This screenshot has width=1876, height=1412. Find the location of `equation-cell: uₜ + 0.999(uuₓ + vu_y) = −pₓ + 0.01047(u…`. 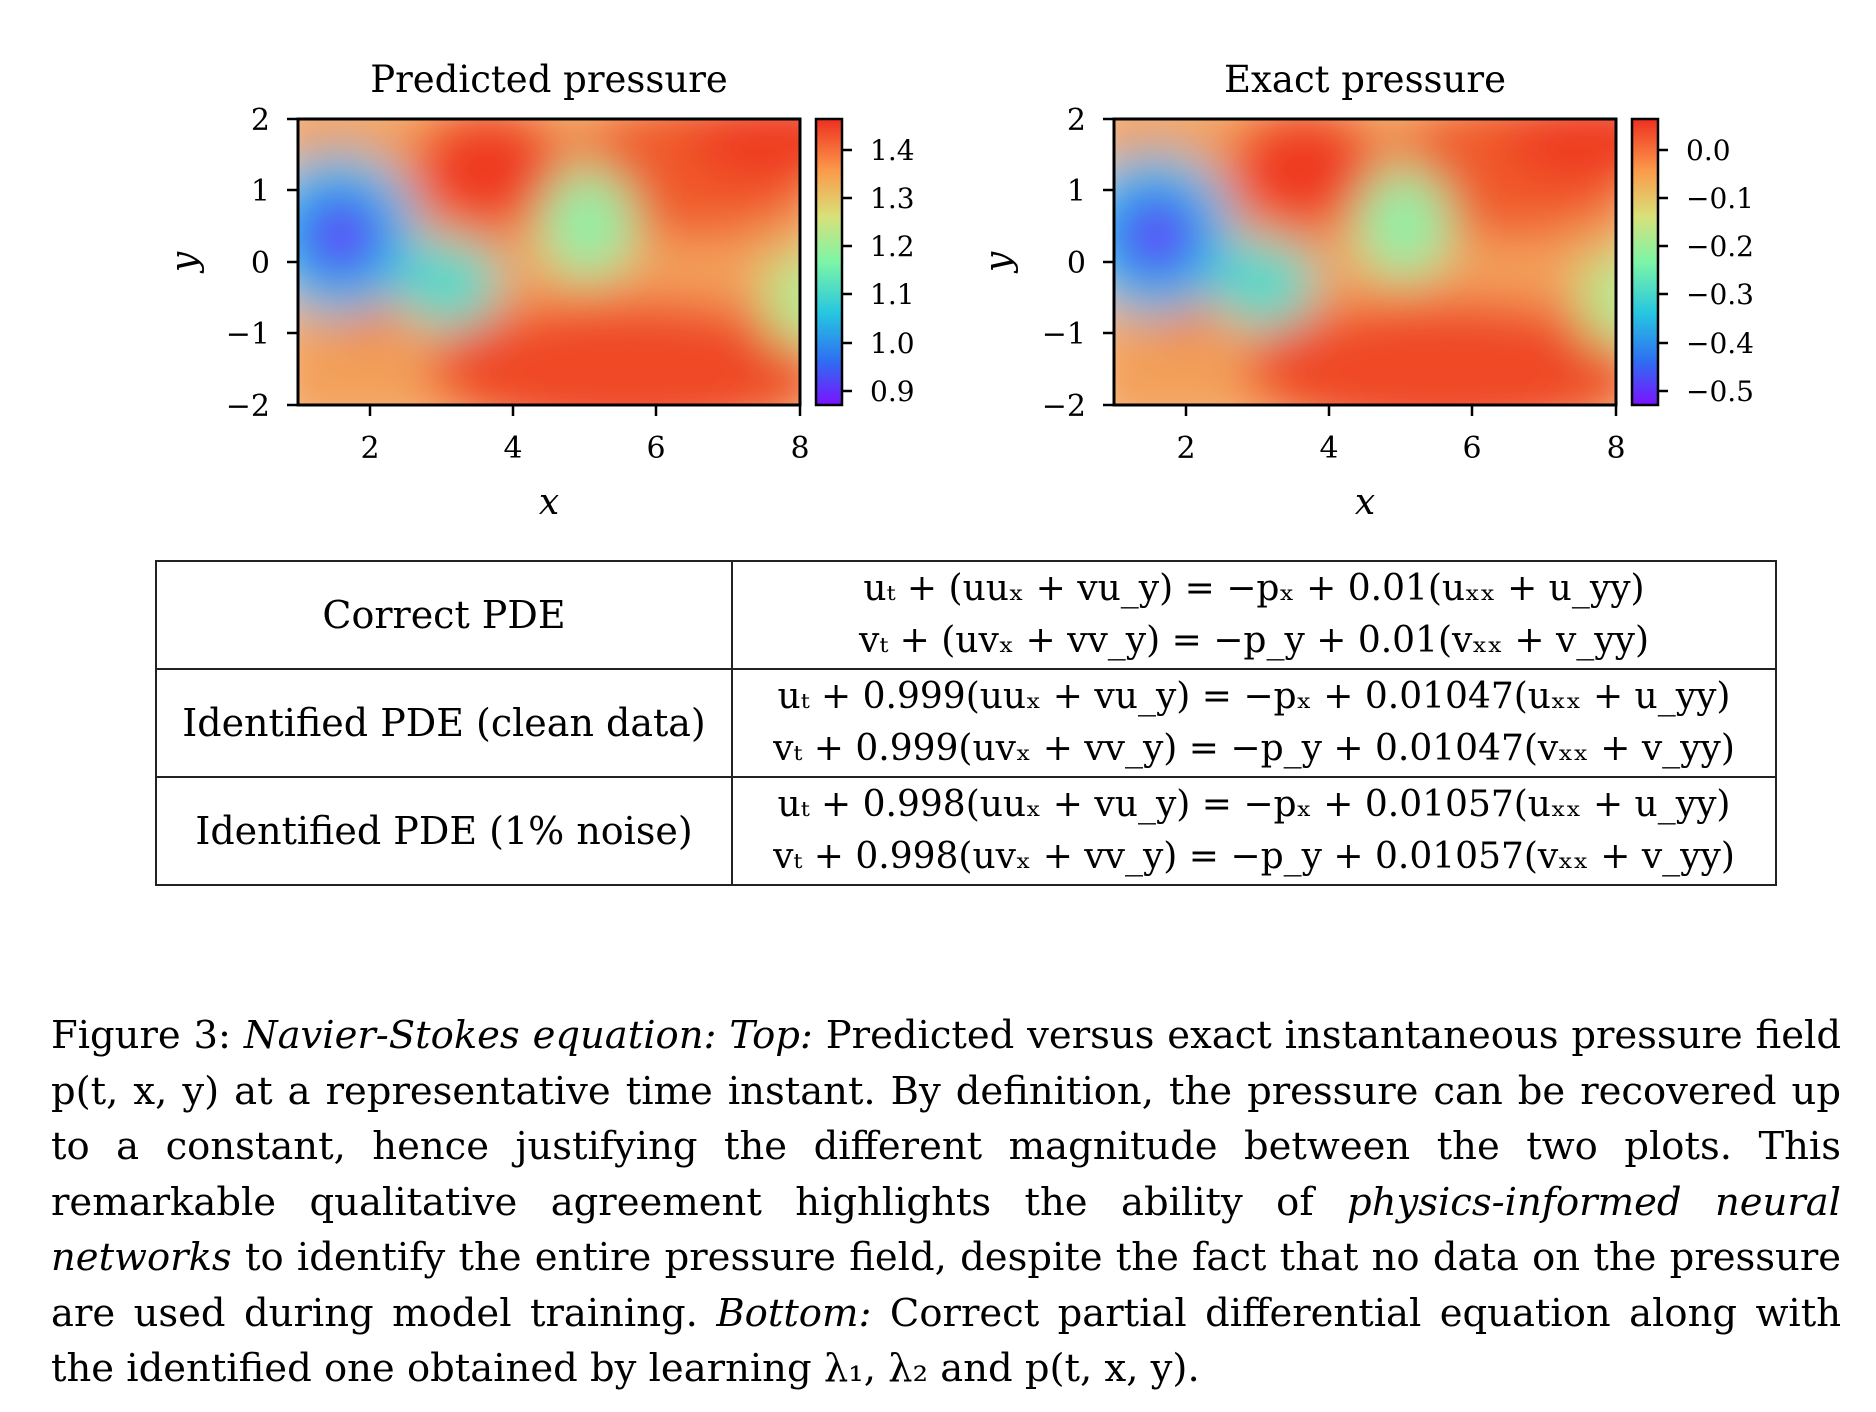

equation-cell: uₜ + 0.999(uuₓ + vu_y) = −pₓ + 0.01047(u… is located at coordinates (1254, 723).